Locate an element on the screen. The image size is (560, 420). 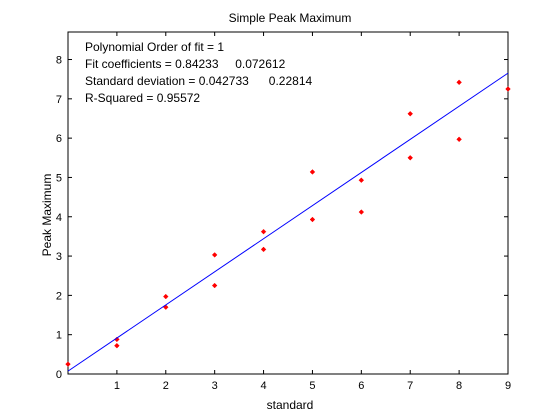
annotation-line-coefficients: Fit coefficients = 0.84233 0.072612 is located at coordinates (185, 64).